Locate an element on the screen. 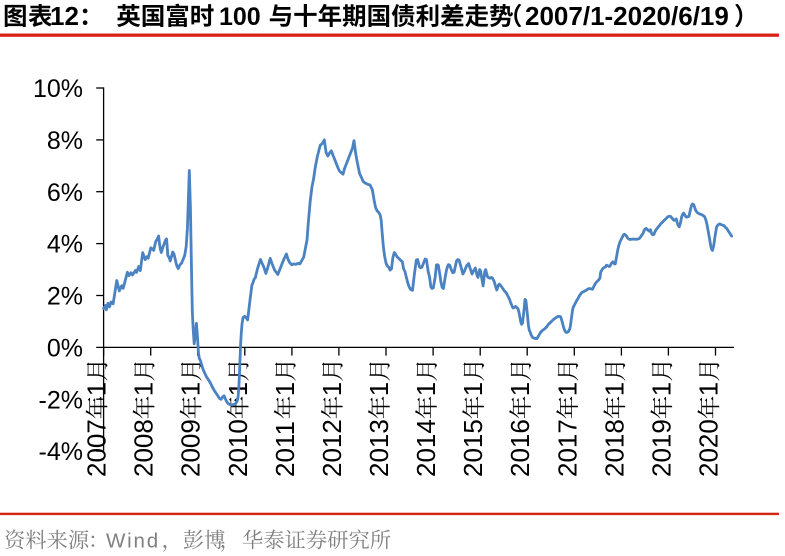  svg-text: 2019 is located at coordinates (661, 448).